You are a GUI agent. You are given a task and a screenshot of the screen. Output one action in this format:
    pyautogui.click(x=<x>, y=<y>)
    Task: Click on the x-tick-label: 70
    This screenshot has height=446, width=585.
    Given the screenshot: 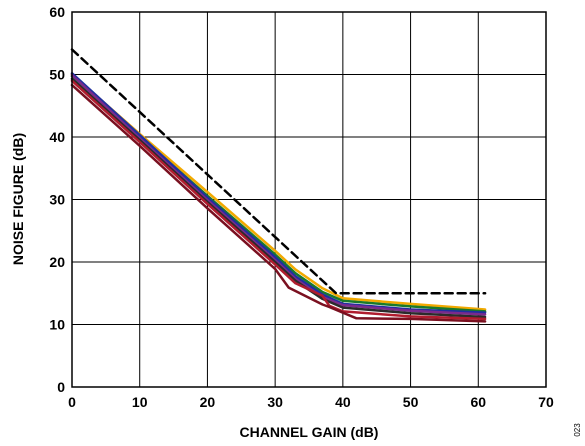 What is the action you would take?
    pyautogui.click(x=546, y=402)
    